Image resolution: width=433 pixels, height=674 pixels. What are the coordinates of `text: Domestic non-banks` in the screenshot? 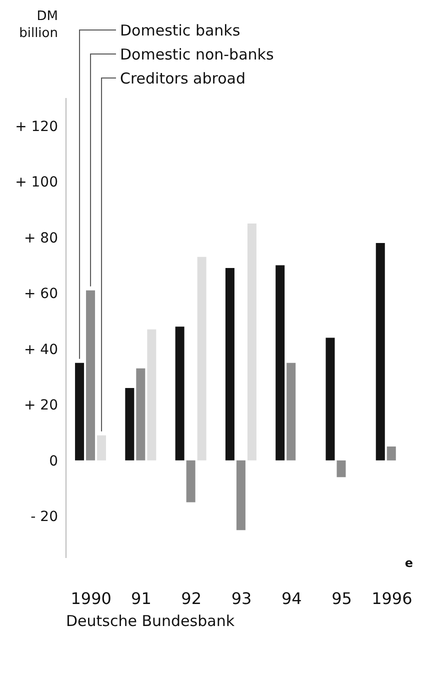 It's located at (197, 54).